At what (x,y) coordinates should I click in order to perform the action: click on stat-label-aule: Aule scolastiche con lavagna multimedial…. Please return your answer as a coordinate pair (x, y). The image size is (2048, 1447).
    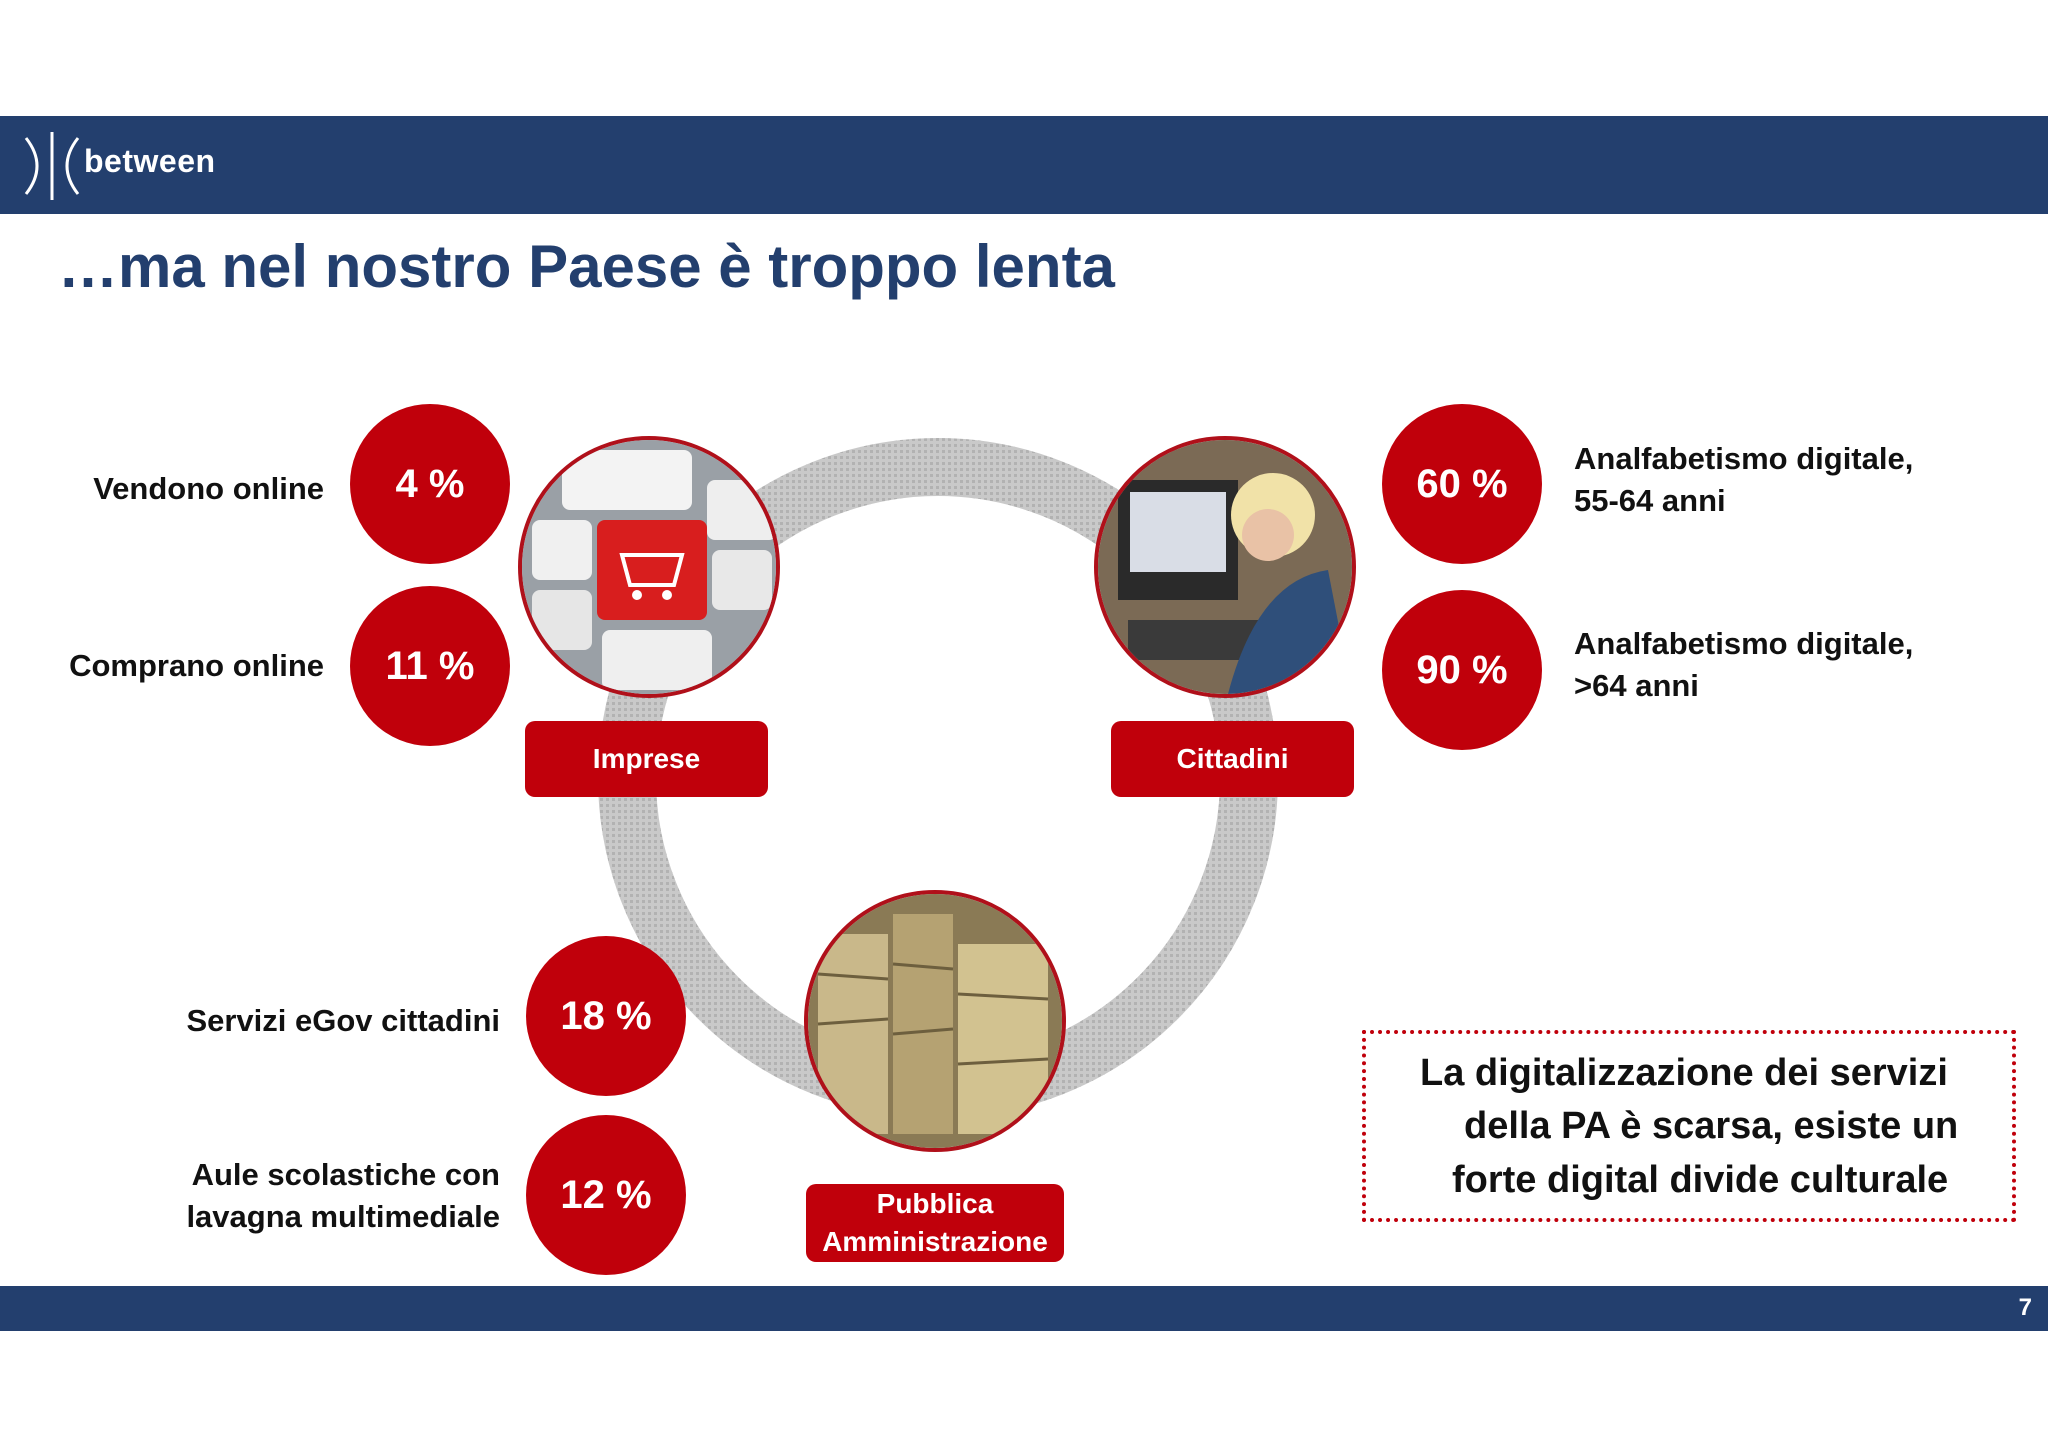
    Looking at the image, I should click on (343, 1195).